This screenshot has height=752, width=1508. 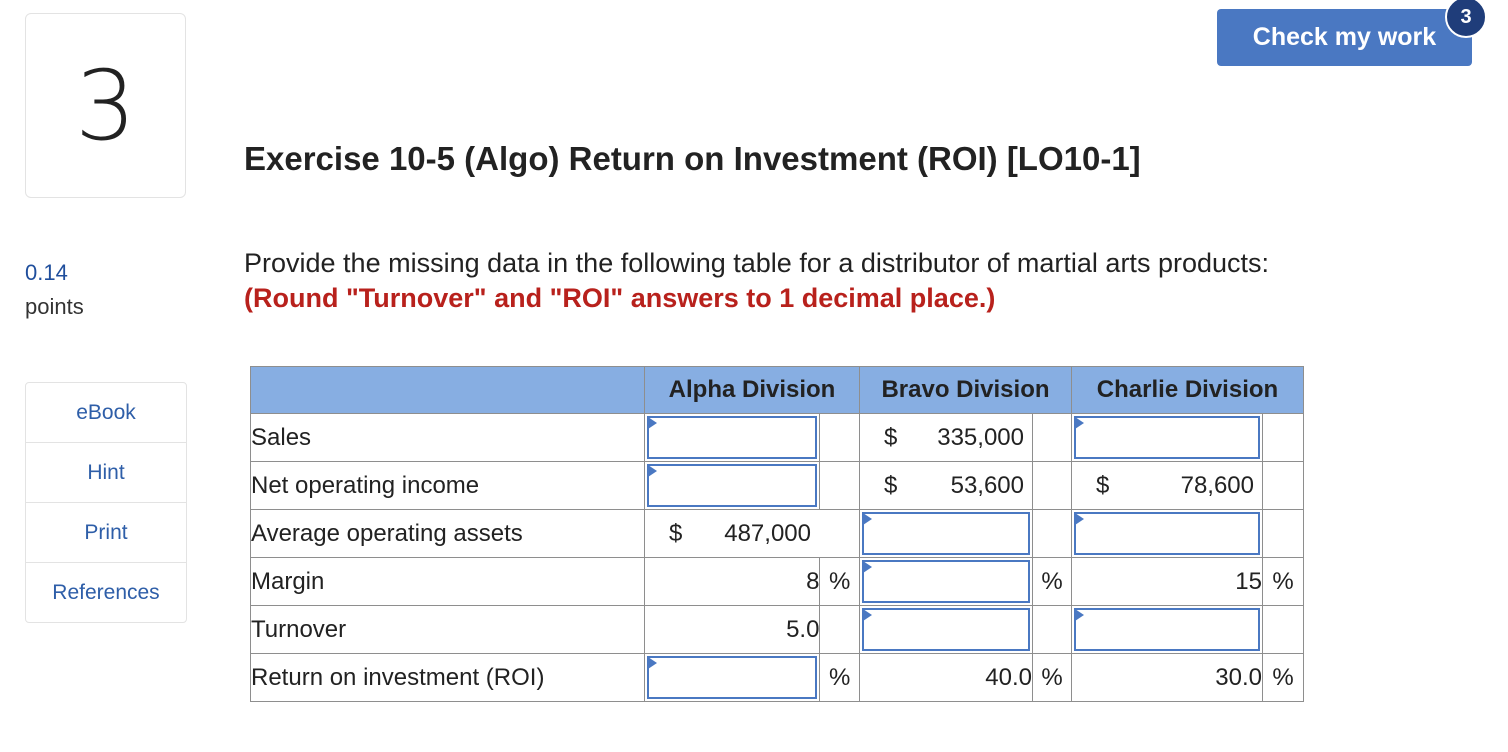 What do you see at coordinates (106, 413) in the screenshot?
I see `ebook-link: eBook` at bounding box center [106, 413].